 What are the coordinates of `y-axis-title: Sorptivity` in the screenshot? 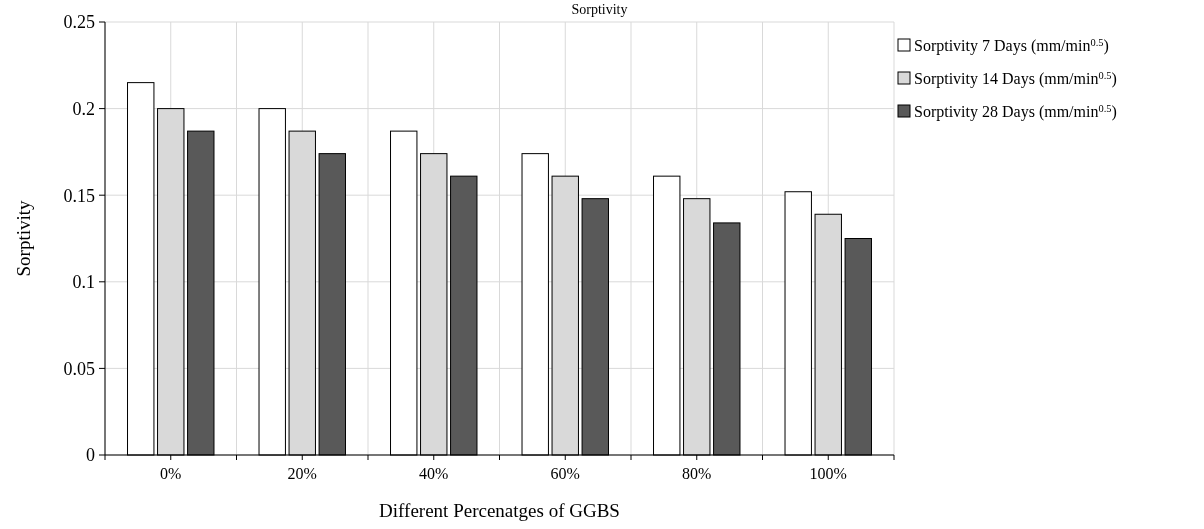 It's located at (23, 238).